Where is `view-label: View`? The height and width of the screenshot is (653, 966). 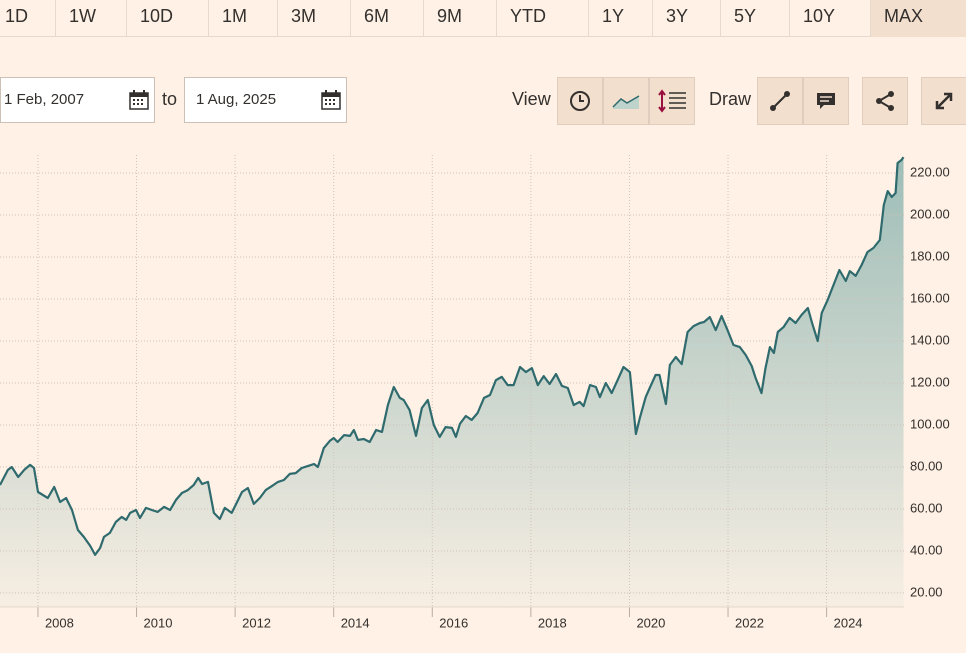
view-label: View is located at coordinates (531, 99).